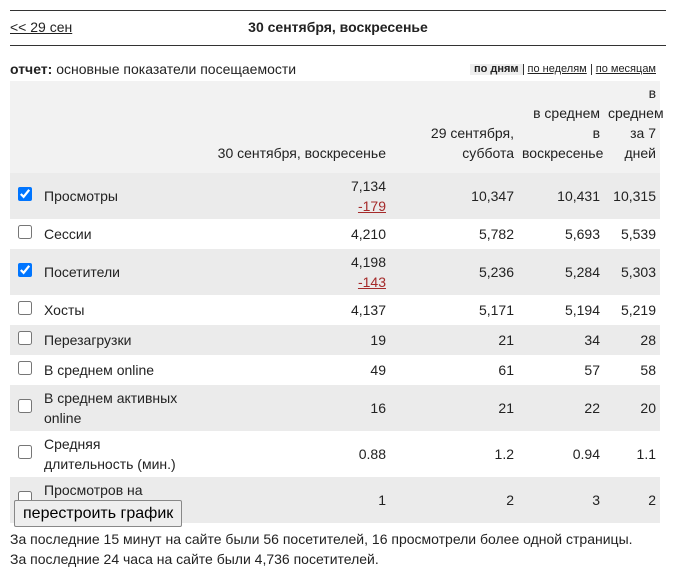 This screenshot has width=673, height=585. I want to click on value: 1.1, so click(646, 454).